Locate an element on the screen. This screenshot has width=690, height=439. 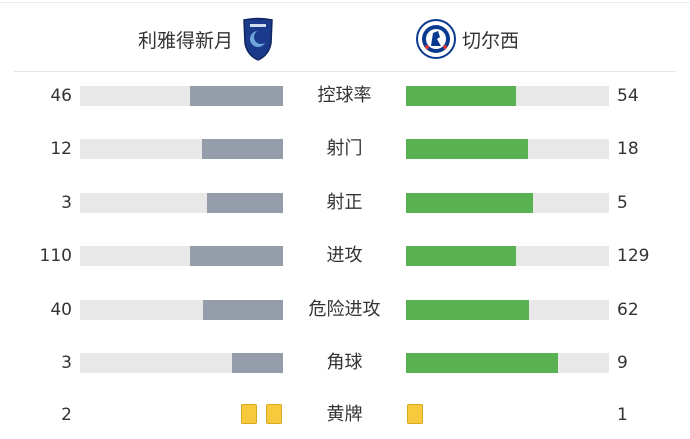
stat-label: 射正 is located at coordinates (344, 202).